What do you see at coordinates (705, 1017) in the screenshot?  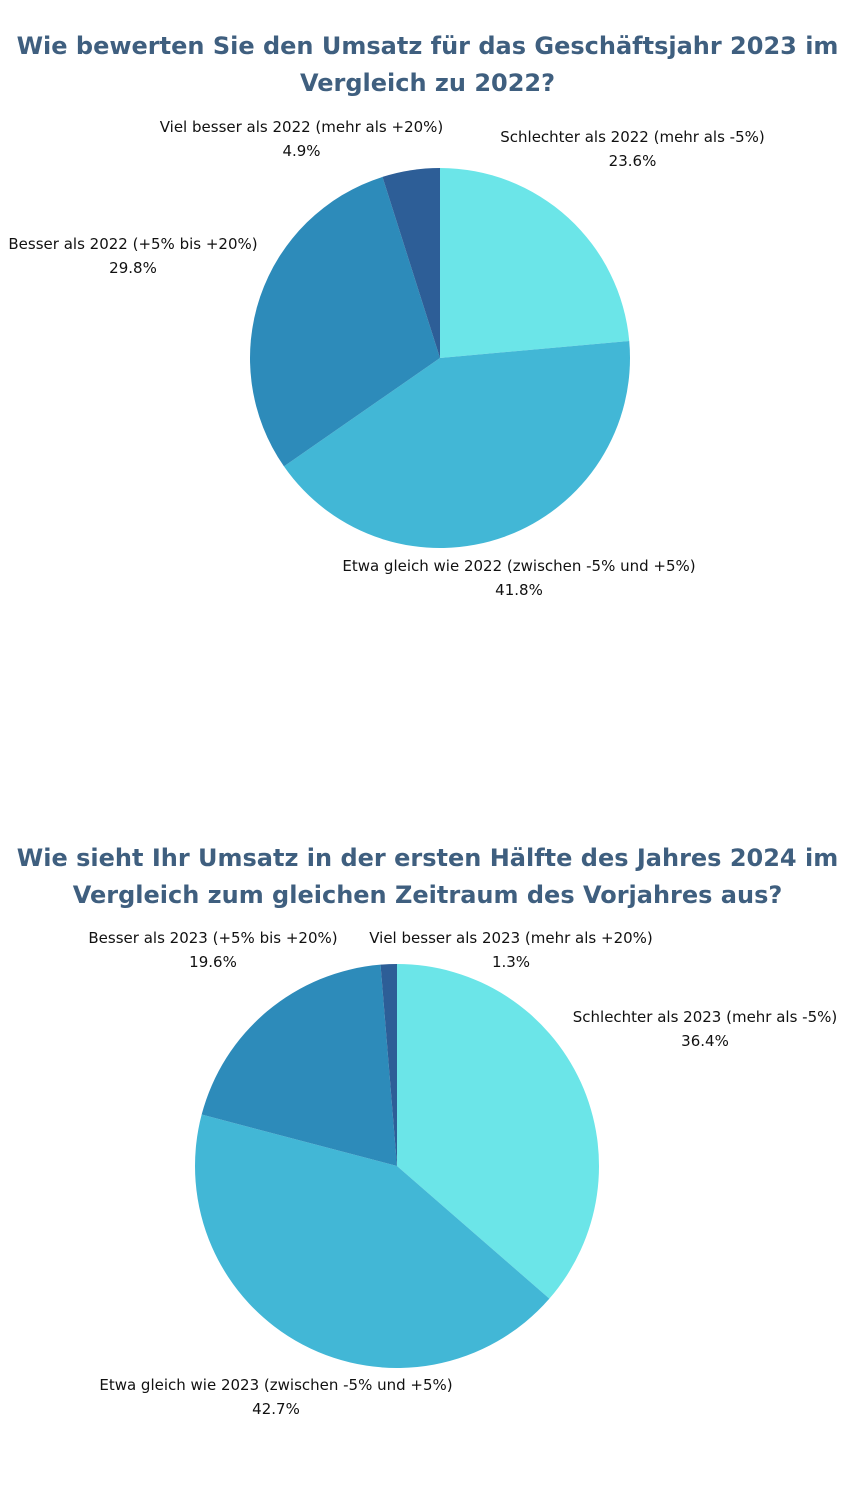 I see `slice-label-category: Schlechter als 2023 (mehr als -5%)` at bounding box center [705, 1017].